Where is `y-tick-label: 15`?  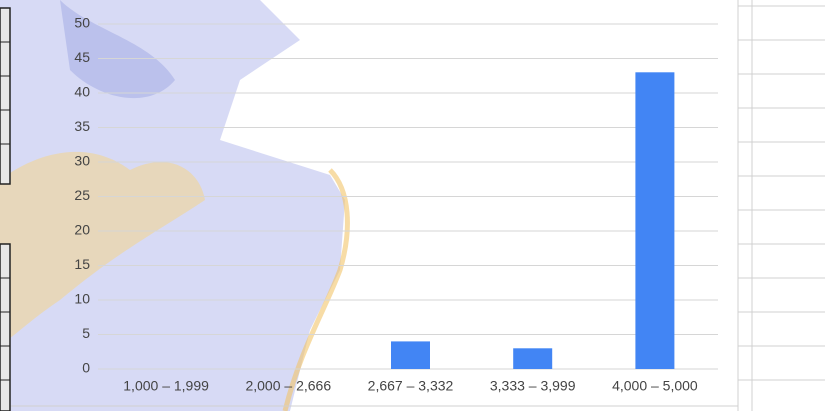 y-tick-label: 15 is located at coordinates (82, 264).